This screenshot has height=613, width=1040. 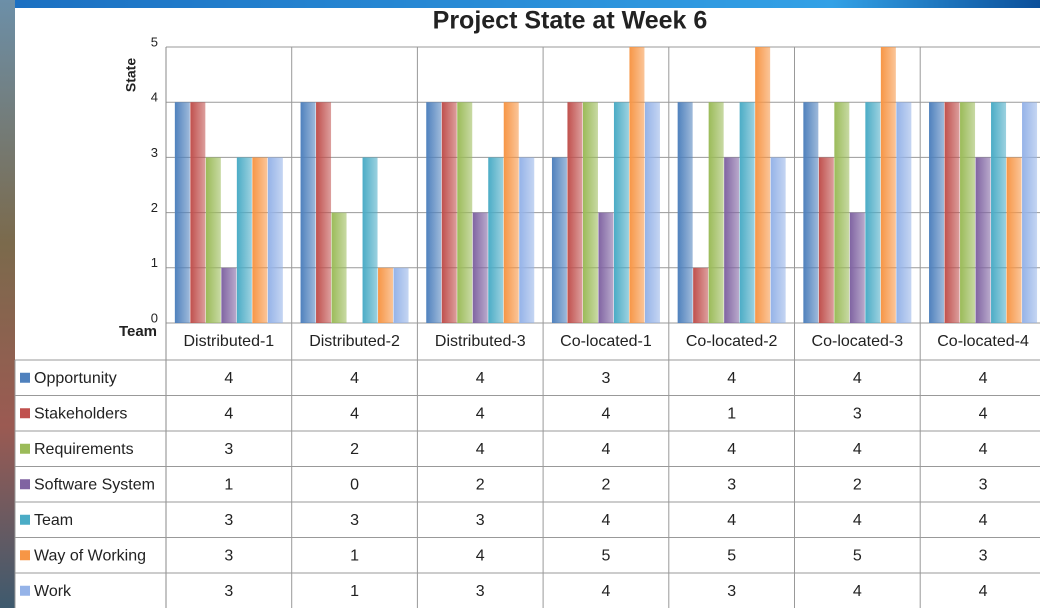 What do you see at coordinates (480, 341) in the screenshot?
I see `x-tick-label: Distributed-3` at bounding box center [480, 341].